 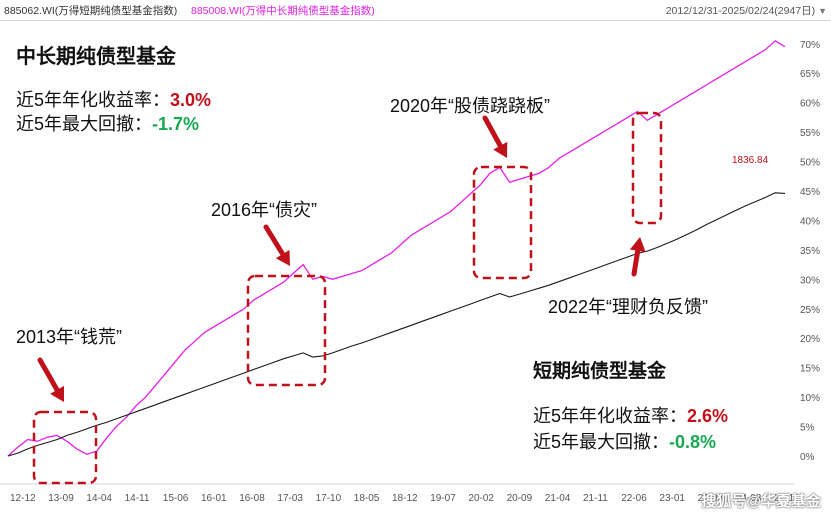 I want to click on annotation-2013: 2013年“钱荒”, so click(x=69, y=337).